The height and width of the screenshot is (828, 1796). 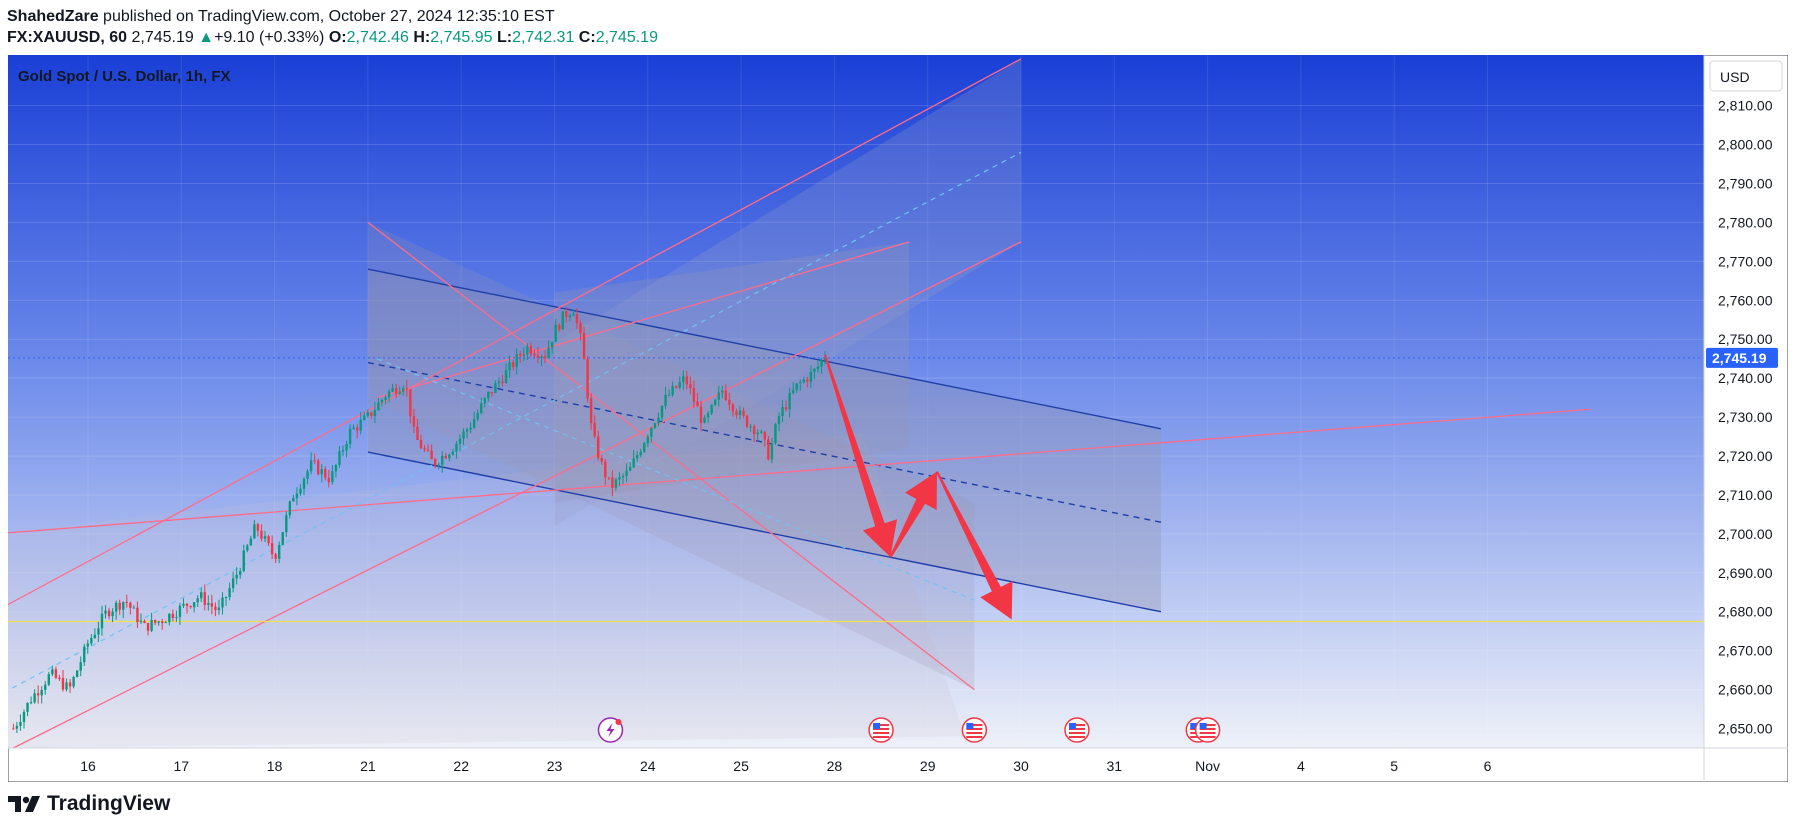 What do you see at coordinates (787, 292) in the screenshot?
I see `ascending-zone-upper` at bounding box center [787, 292].